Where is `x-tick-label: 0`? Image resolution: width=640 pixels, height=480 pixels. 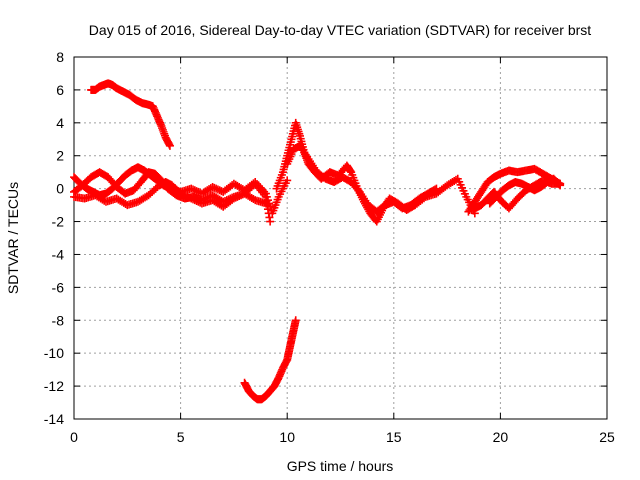
x-tick-label: 0 is located at coordinates (74, 437).